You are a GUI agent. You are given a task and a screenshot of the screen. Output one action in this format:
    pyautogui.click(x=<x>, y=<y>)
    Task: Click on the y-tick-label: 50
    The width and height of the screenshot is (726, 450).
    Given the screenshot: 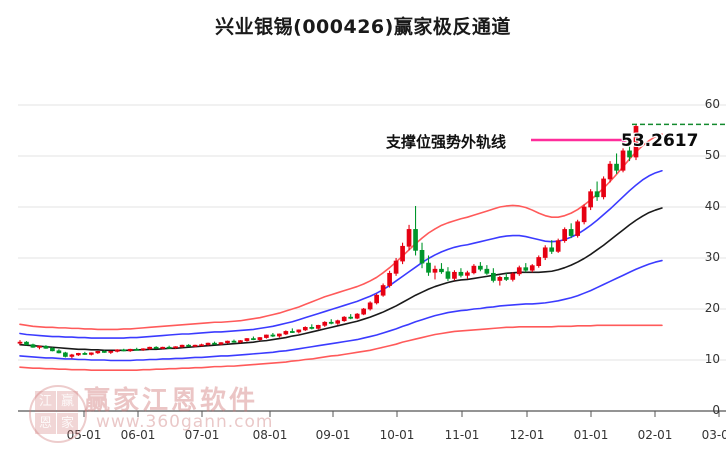 What is the action you would take?
    pyautogui.click(x=712, y=155)
    